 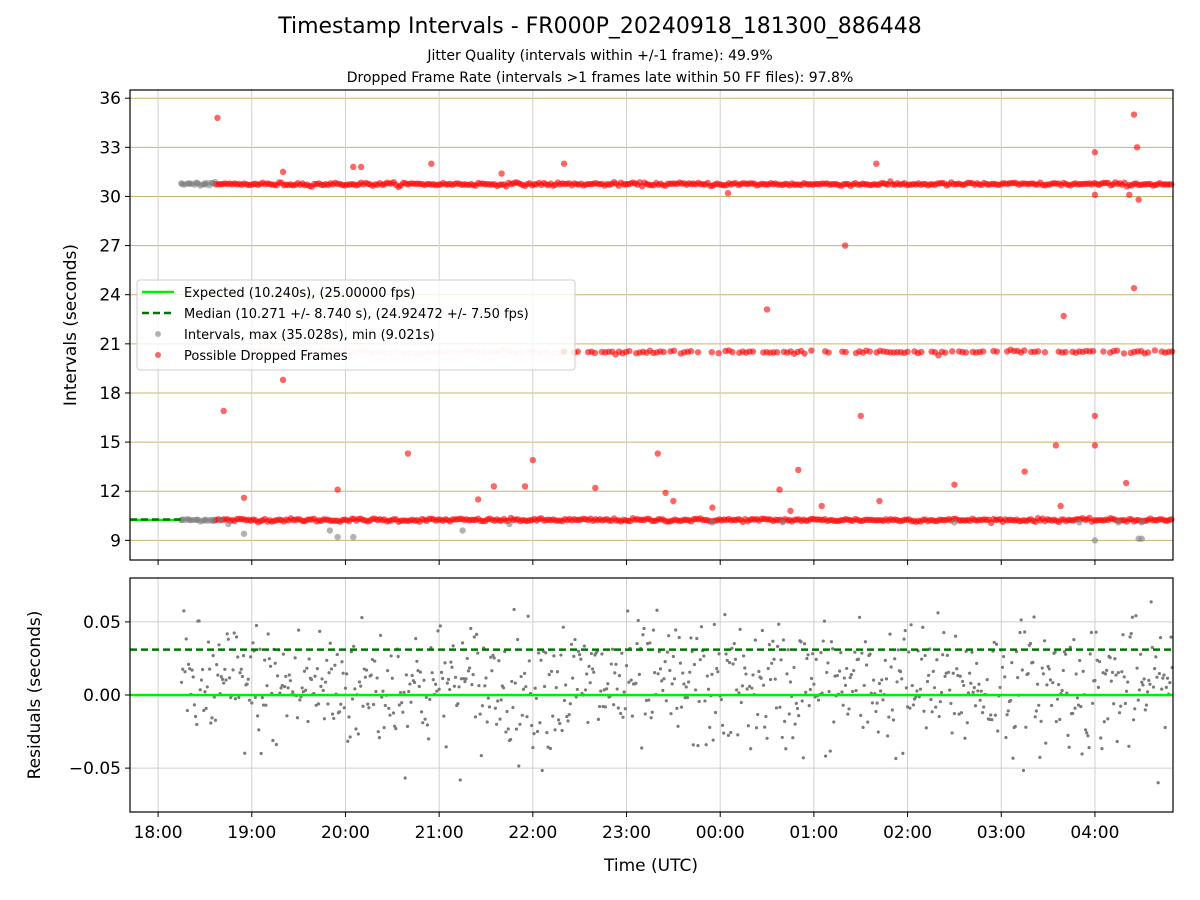 I want to click on top-ytick-label-9: 9, so click(x=115, y=541).